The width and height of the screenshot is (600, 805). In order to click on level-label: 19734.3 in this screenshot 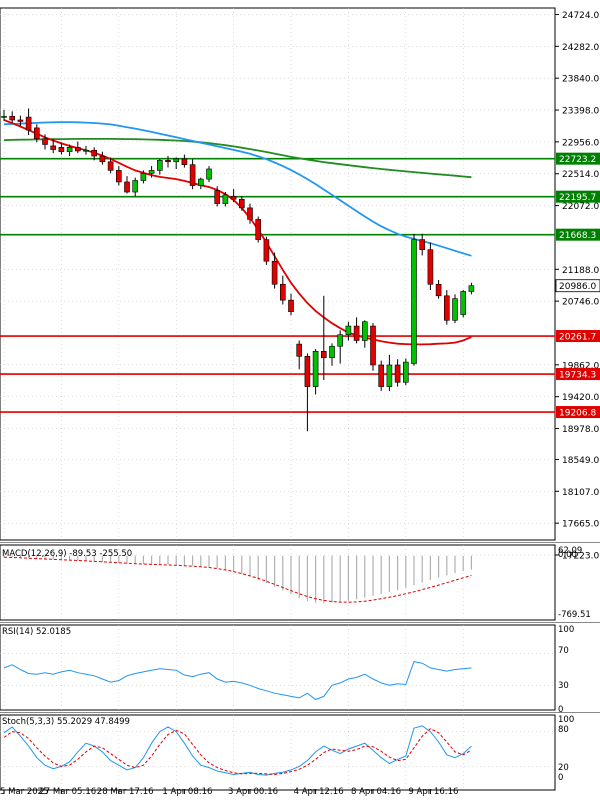, I will do `click(577, 376)`.